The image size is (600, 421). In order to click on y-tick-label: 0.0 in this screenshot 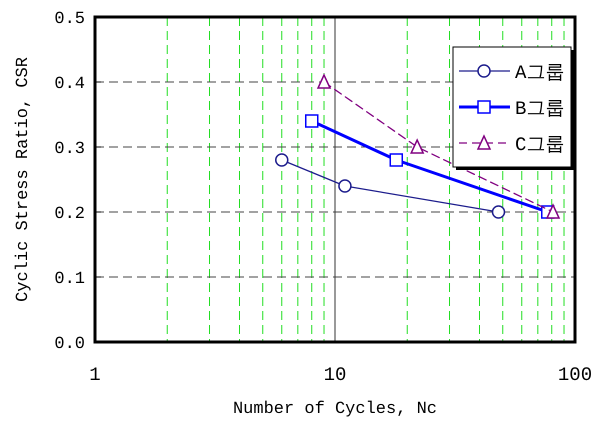, I will do `click(69, 344)`.